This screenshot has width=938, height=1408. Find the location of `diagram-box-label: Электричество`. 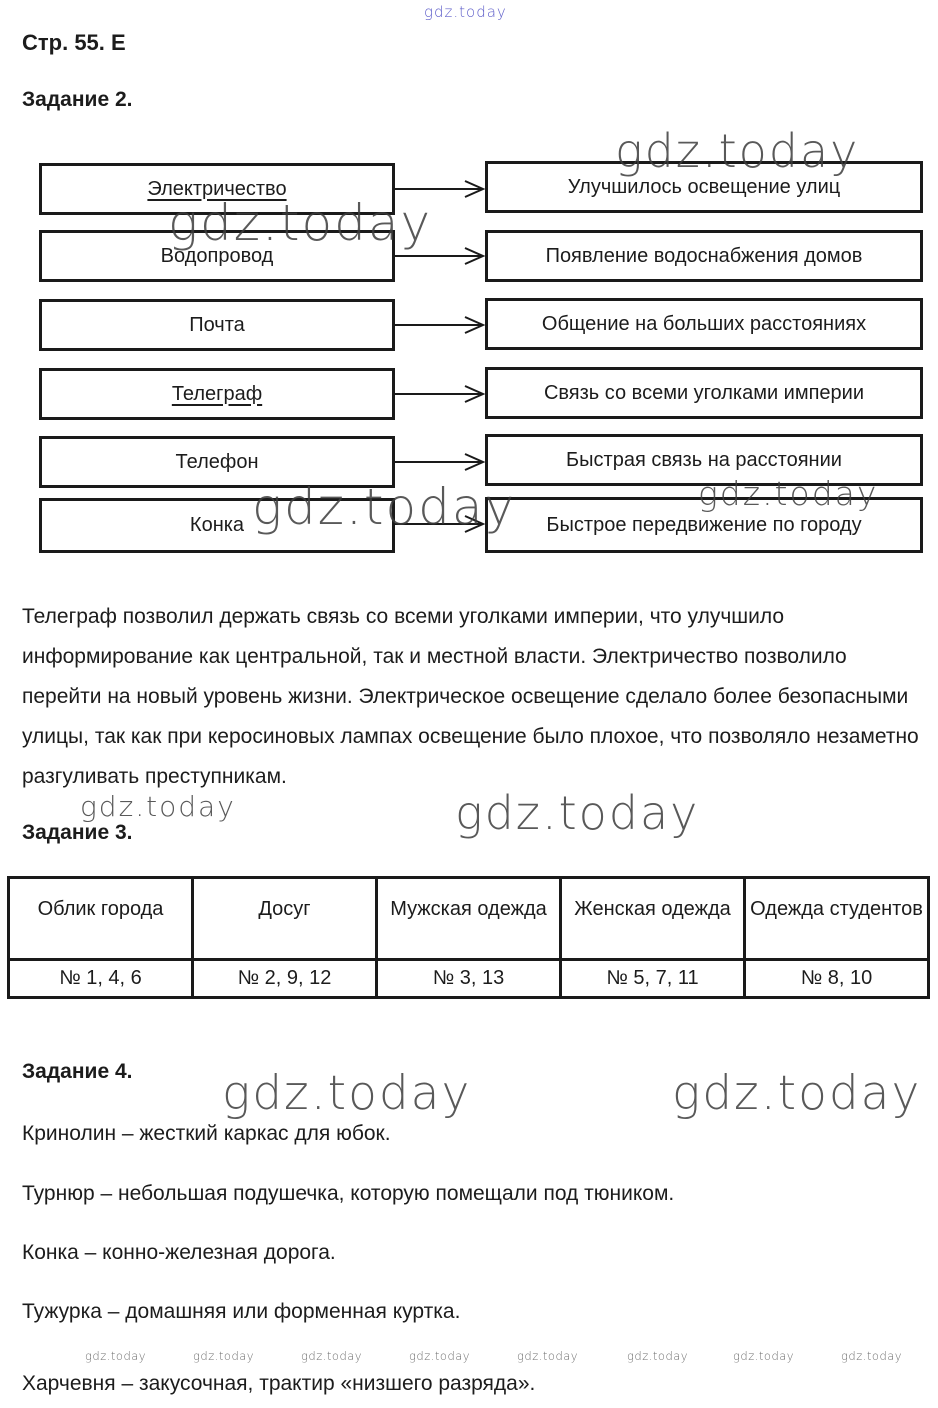

diagram-box-label: Электричество is located at coordinates (217, 188).